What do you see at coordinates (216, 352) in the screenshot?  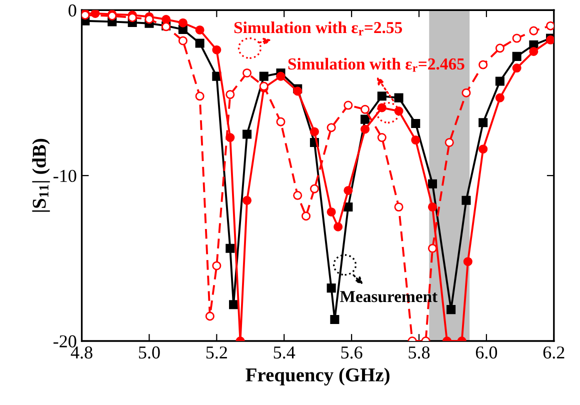 I see `x-tick-label: 5.2` at bounding box center [216, 352].